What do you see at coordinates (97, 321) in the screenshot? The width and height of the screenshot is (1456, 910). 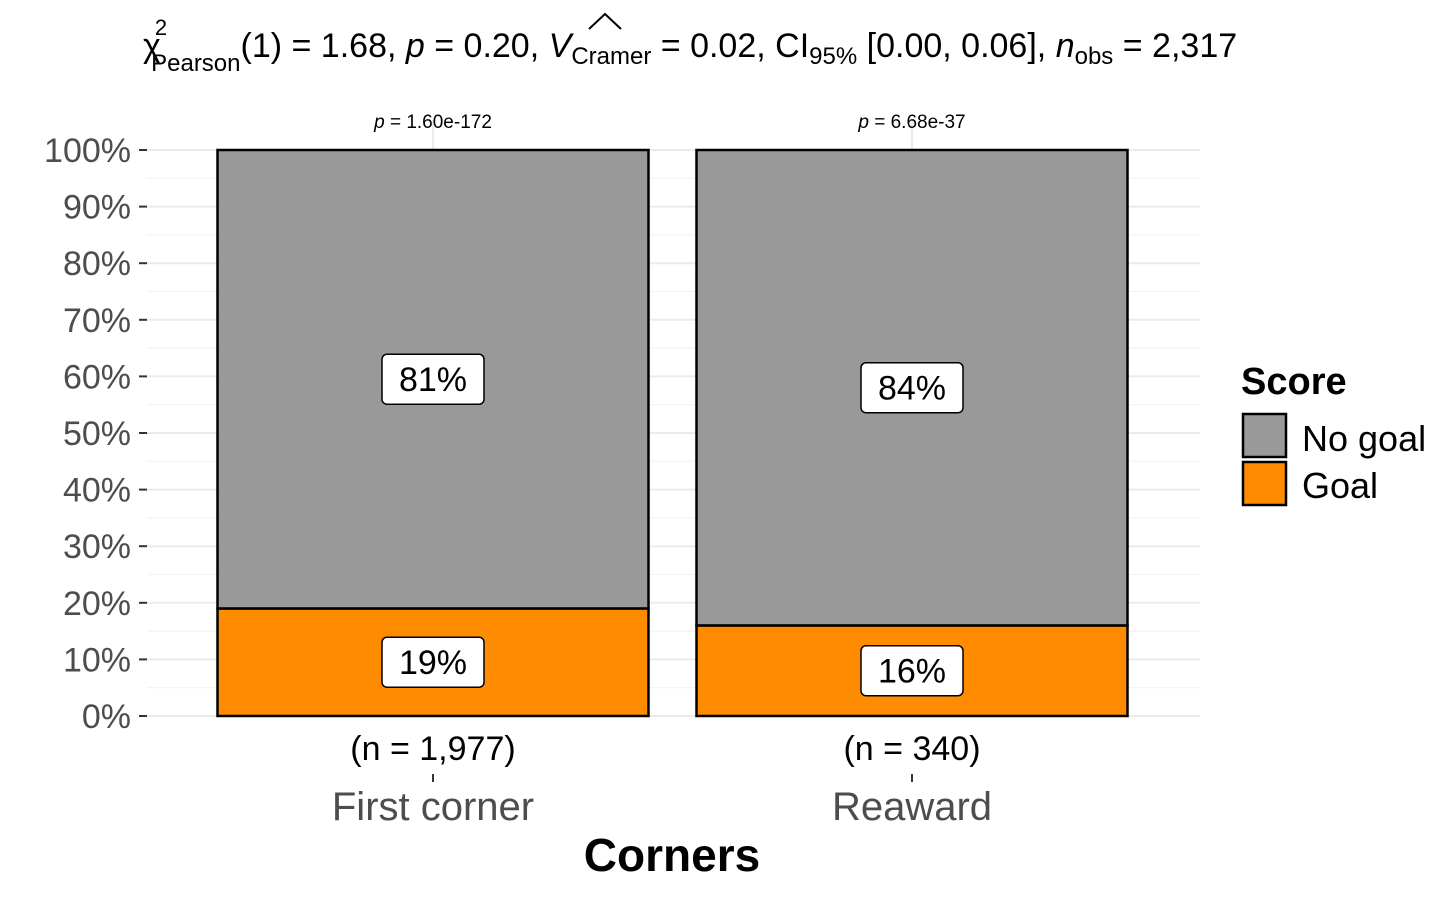 I see `y-tick-label: 70%` at bounding box center [97, 321].